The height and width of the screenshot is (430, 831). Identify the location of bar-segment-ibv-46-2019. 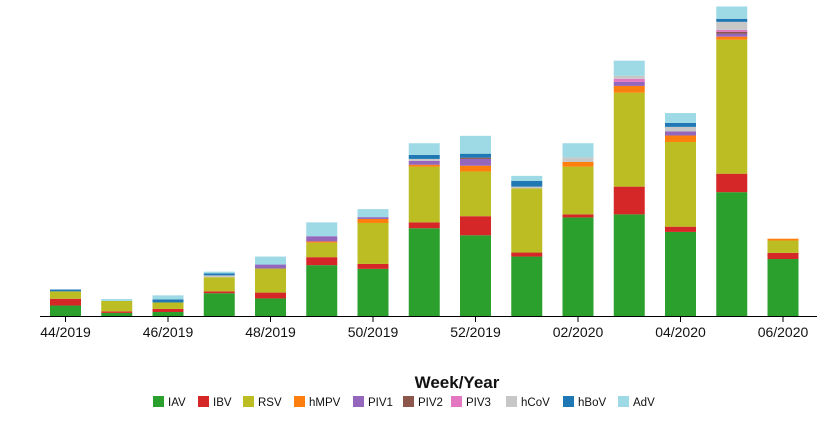
(168, 310).